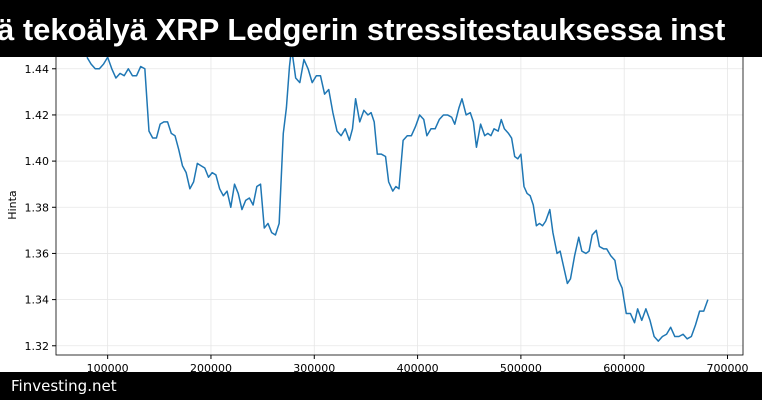  What do you see at coordinates (108, 368) in the screenshot?
I see `x-tick-label: 100000` at bounding box center [108, 368].